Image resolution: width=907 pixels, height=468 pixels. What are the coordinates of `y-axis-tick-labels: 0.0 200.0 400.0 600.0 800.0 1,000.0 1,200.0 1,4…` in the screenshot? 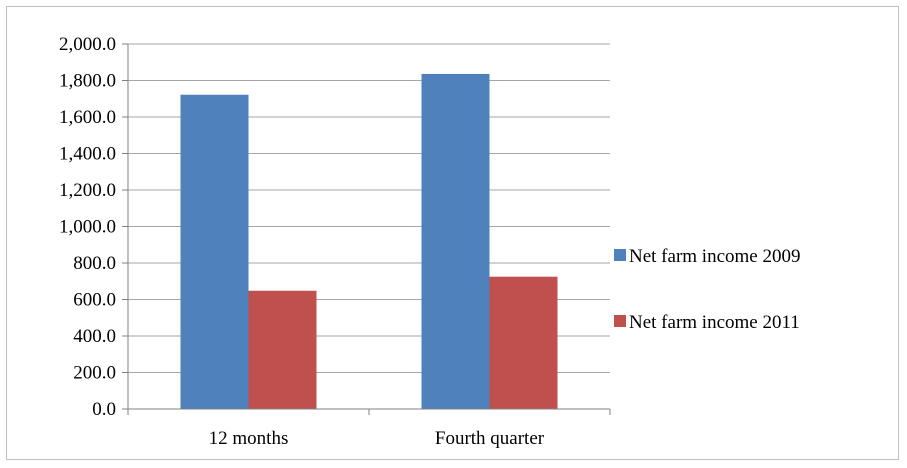 It's located at (87, 227).